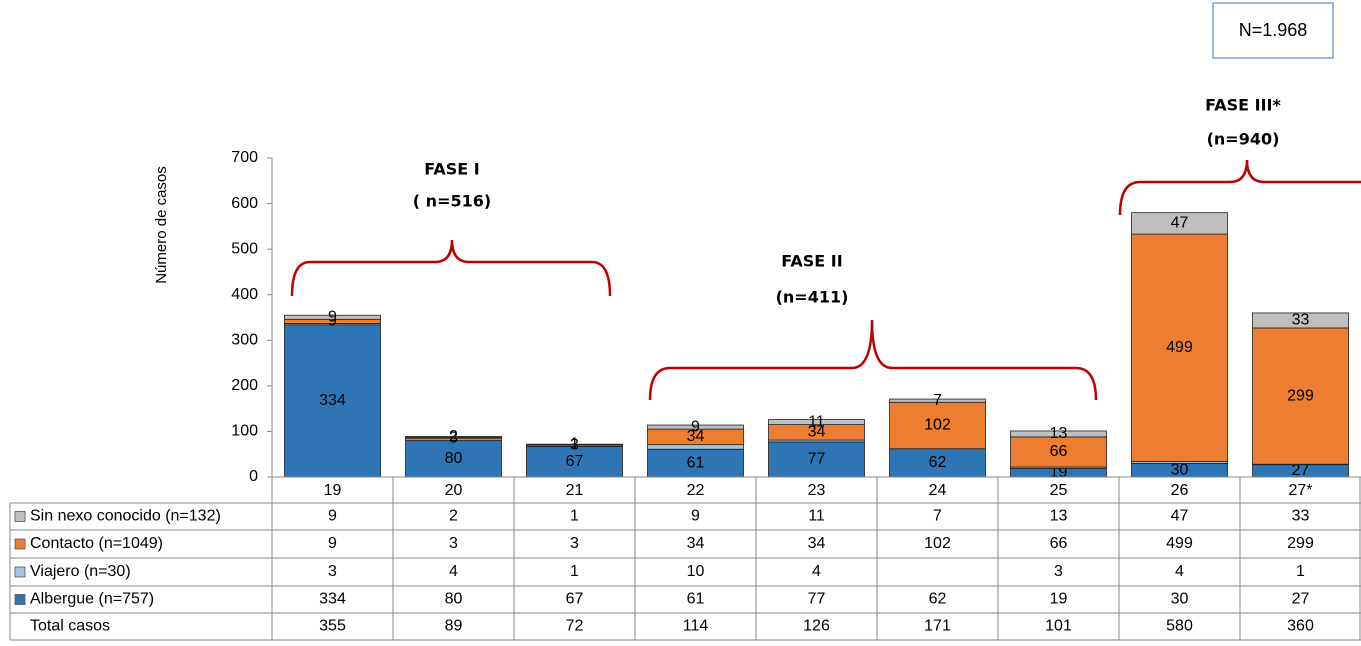  What do you see at coordinates (1300, 543) in the screenshot?
I see `table-cell: 299` at bounding box center [1300, 543].